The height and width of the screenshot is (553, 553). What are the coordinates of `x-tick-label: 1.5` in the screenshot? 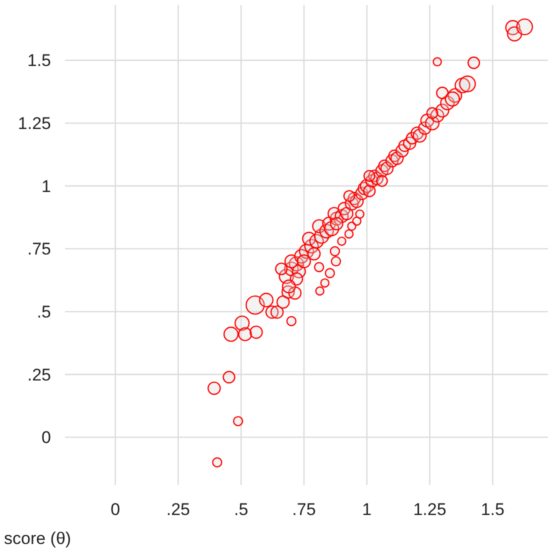 It's located at (492, 509).